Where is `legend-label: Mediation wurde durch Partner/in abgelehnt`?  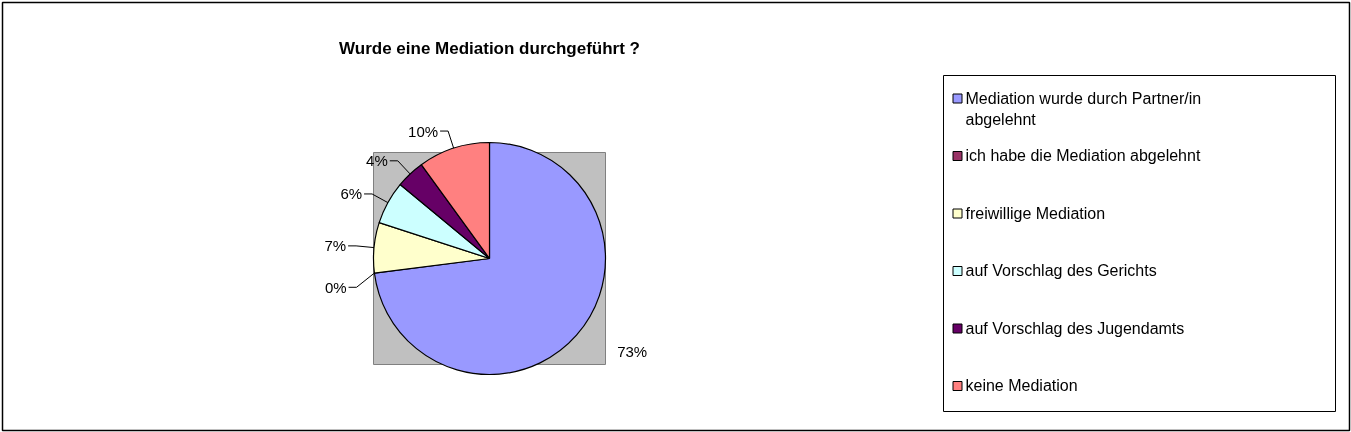 legend-label: Mediation wurde durch Partner/in abgelehnt is located at coordinates (1083, 108).